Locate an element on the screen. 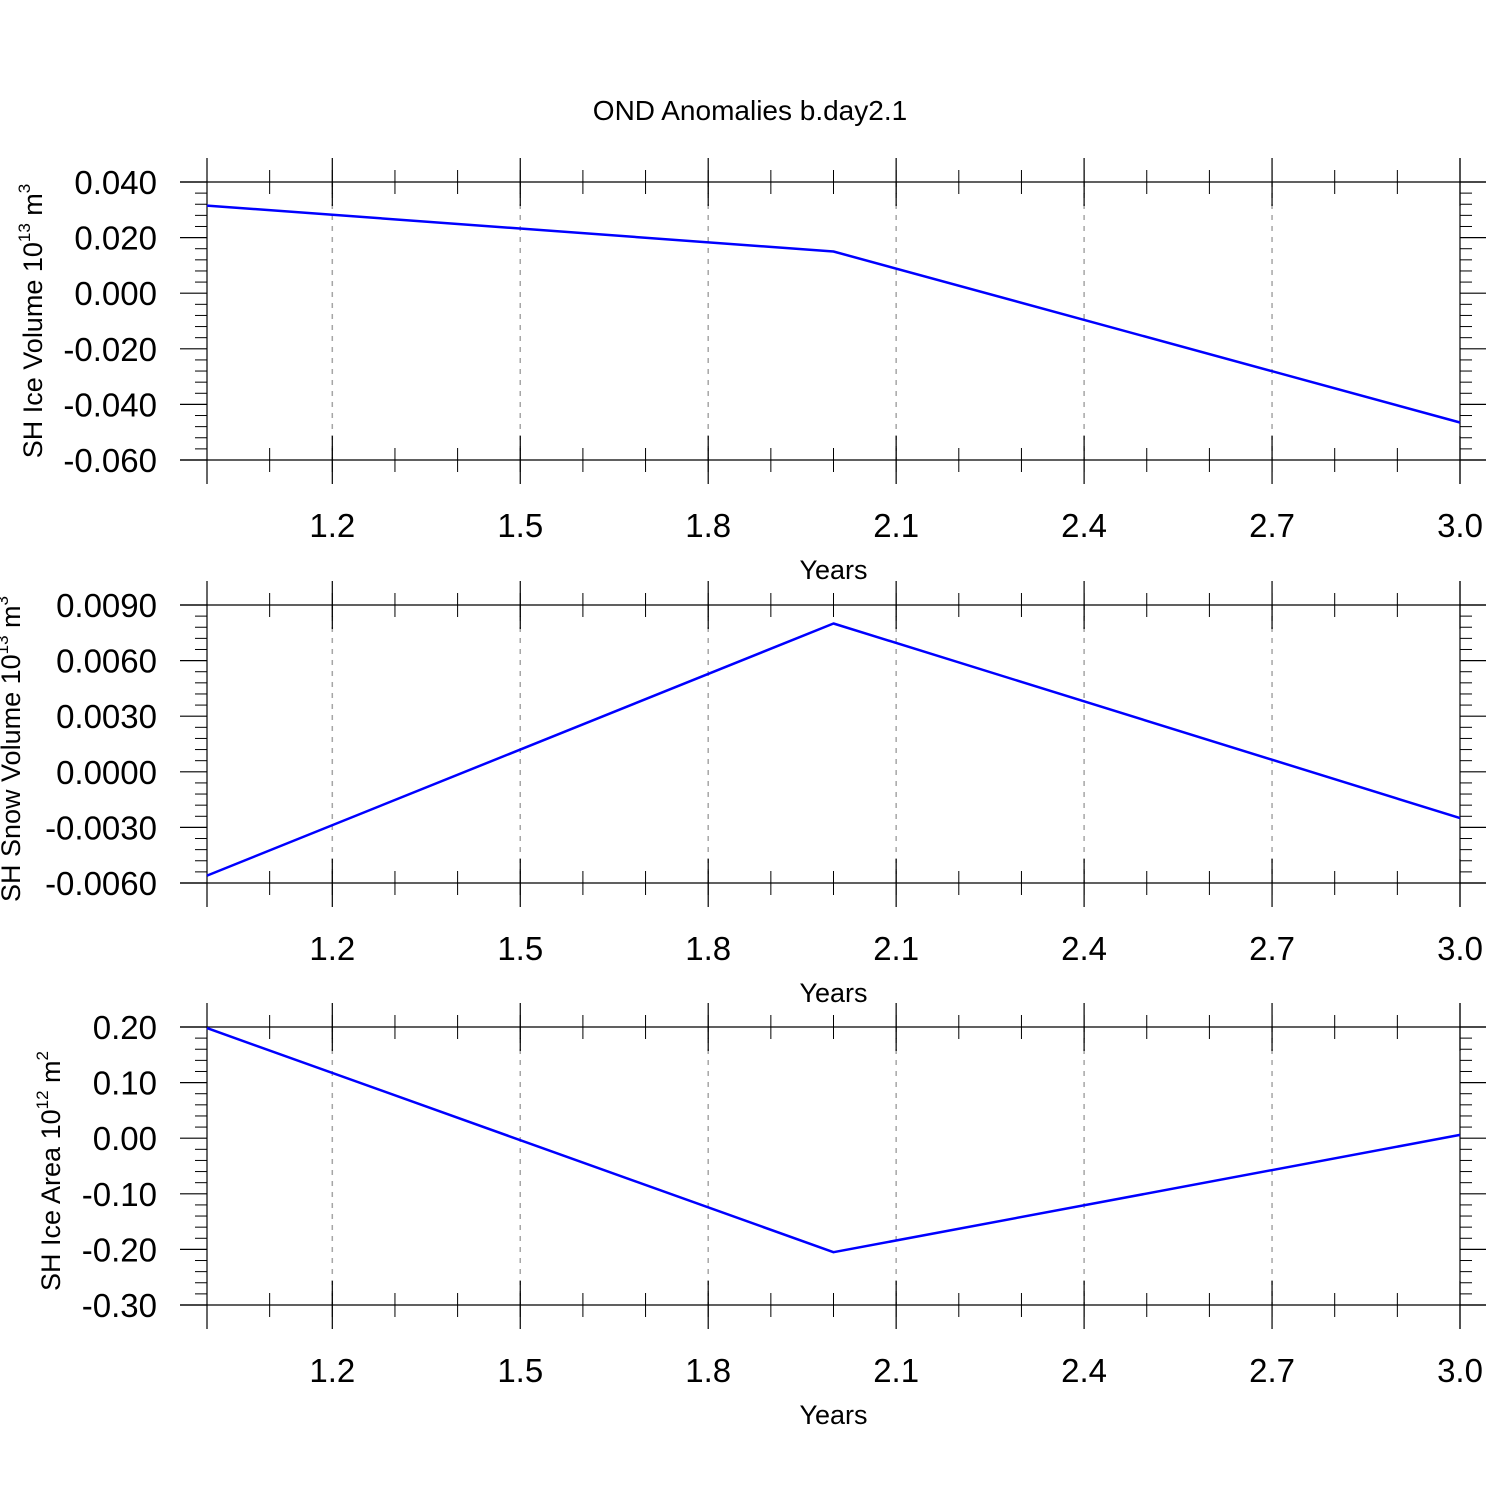  y-tick-label: -0.0030 is located at coordinates (101, 827).